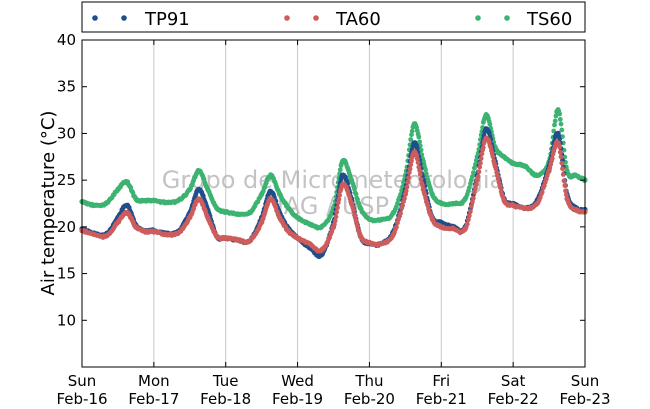 The height and width of the screenshot is (409, 650). I want to click on x-tick-label-day: Wed, so click(297, 381).